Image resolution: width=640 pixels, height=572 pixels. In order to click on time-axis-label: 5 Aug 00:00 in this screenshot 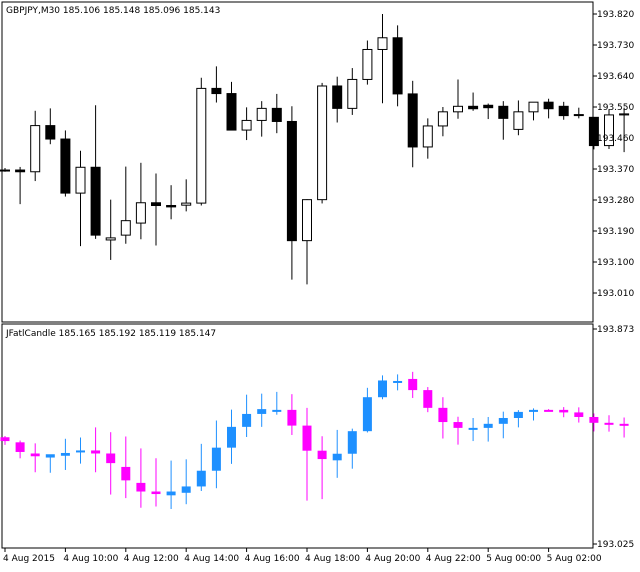, I will do `click(513, 559)`.